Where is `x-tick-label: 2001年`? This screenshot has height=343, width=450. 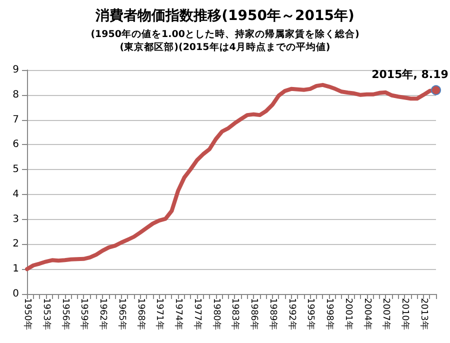 x-tick-label: 2001年 is located at coordinates (348, 314).